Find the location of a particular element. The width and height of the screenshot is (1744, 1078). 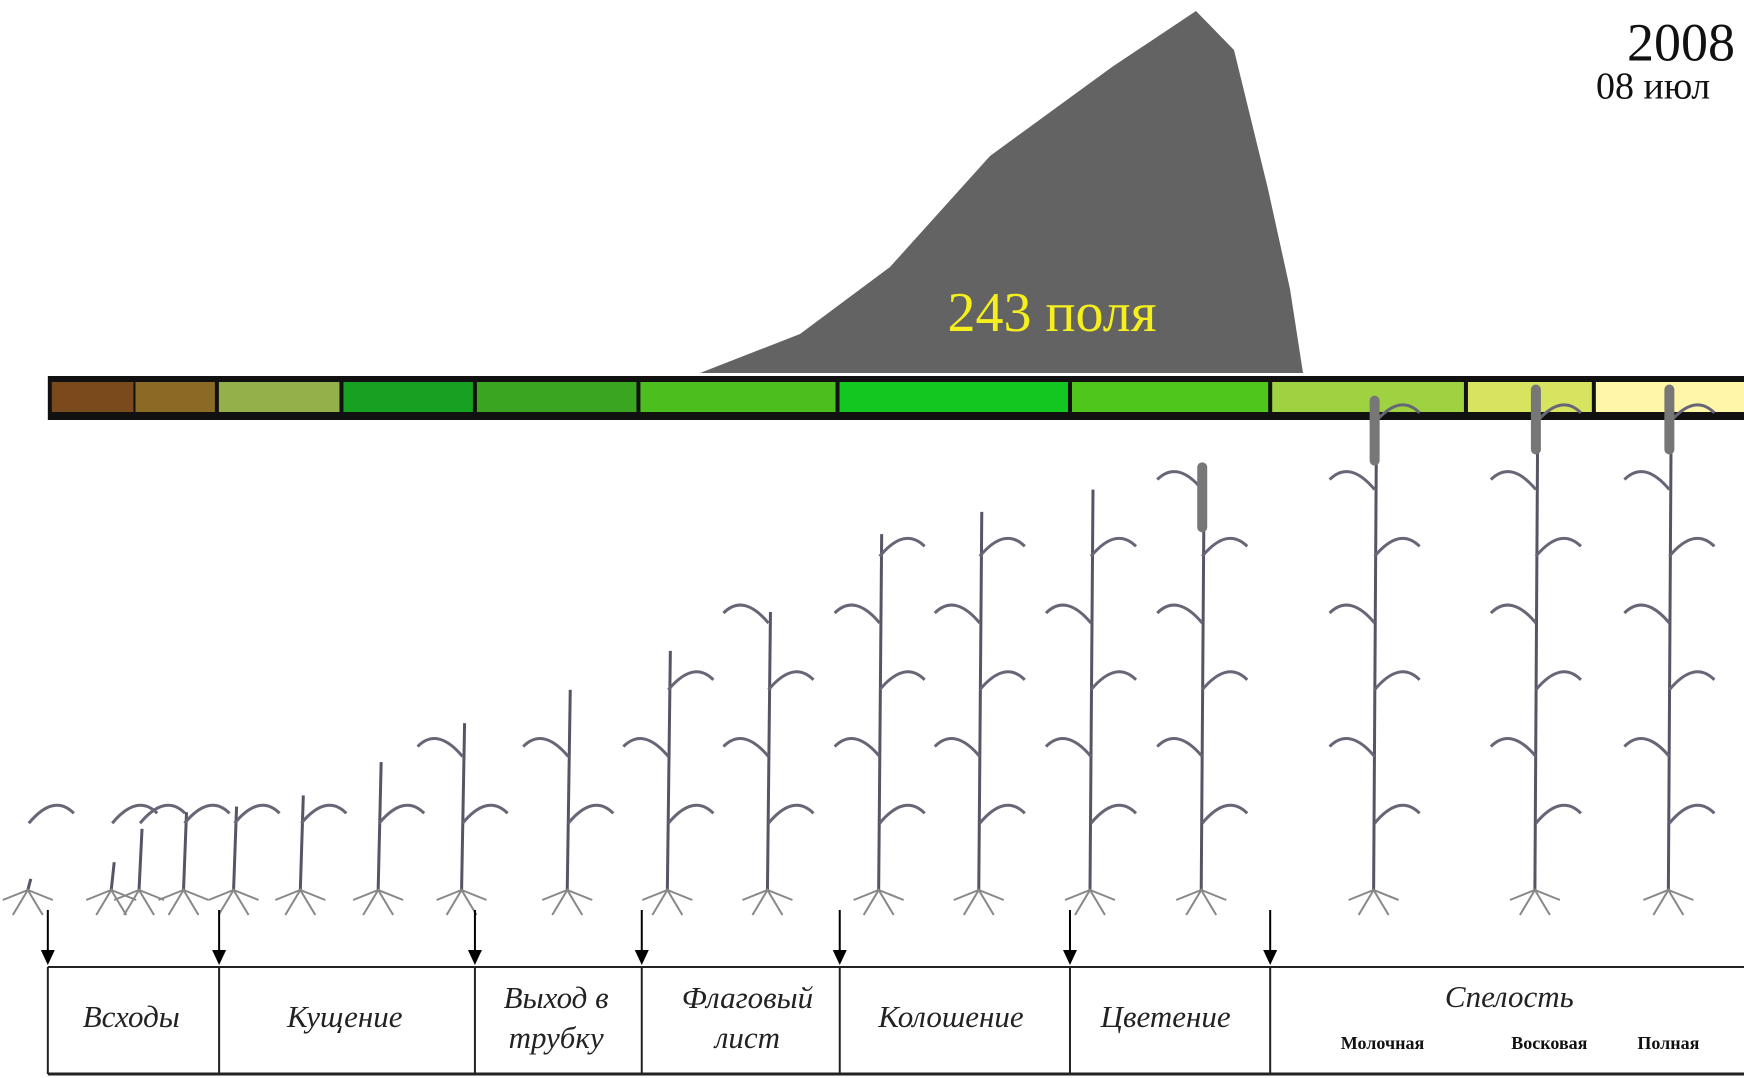

stage-label: Флаговый is located at coordinates (748, 997).